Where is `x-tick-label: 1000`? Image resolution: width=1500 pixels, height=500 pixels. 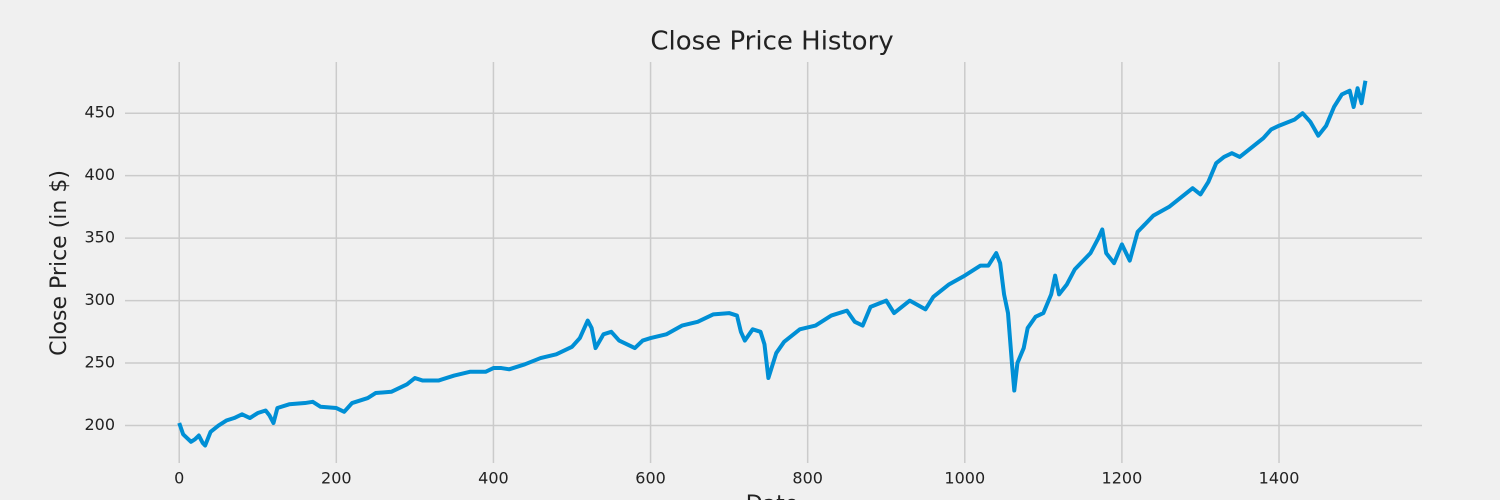 x-tick-label: 1000 is located at coordinates (964, 478).